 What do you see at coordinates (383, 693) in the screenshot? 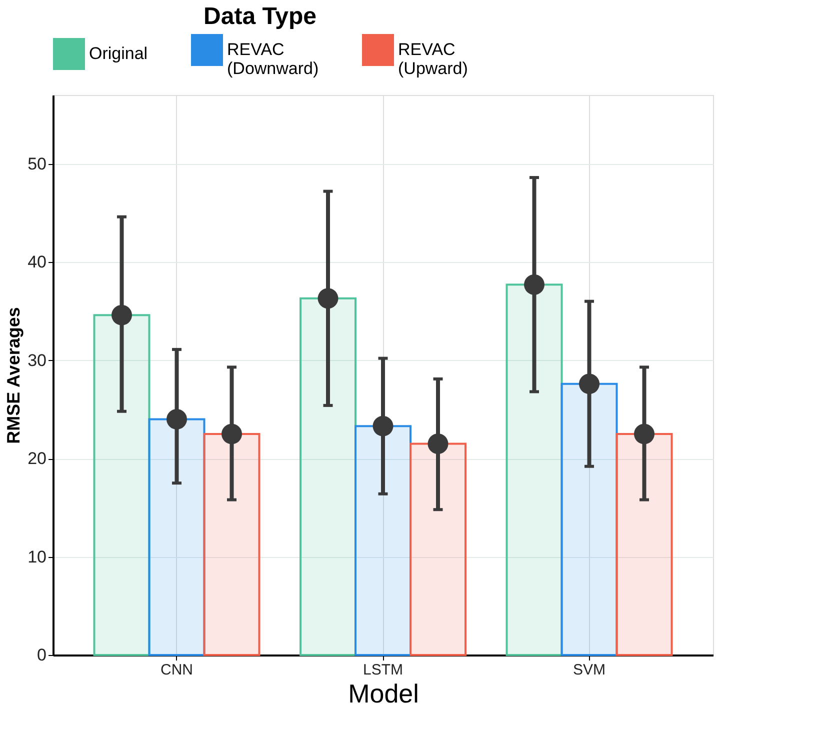
I see `x-axis-title: Model` at bounding box center [383, 693].